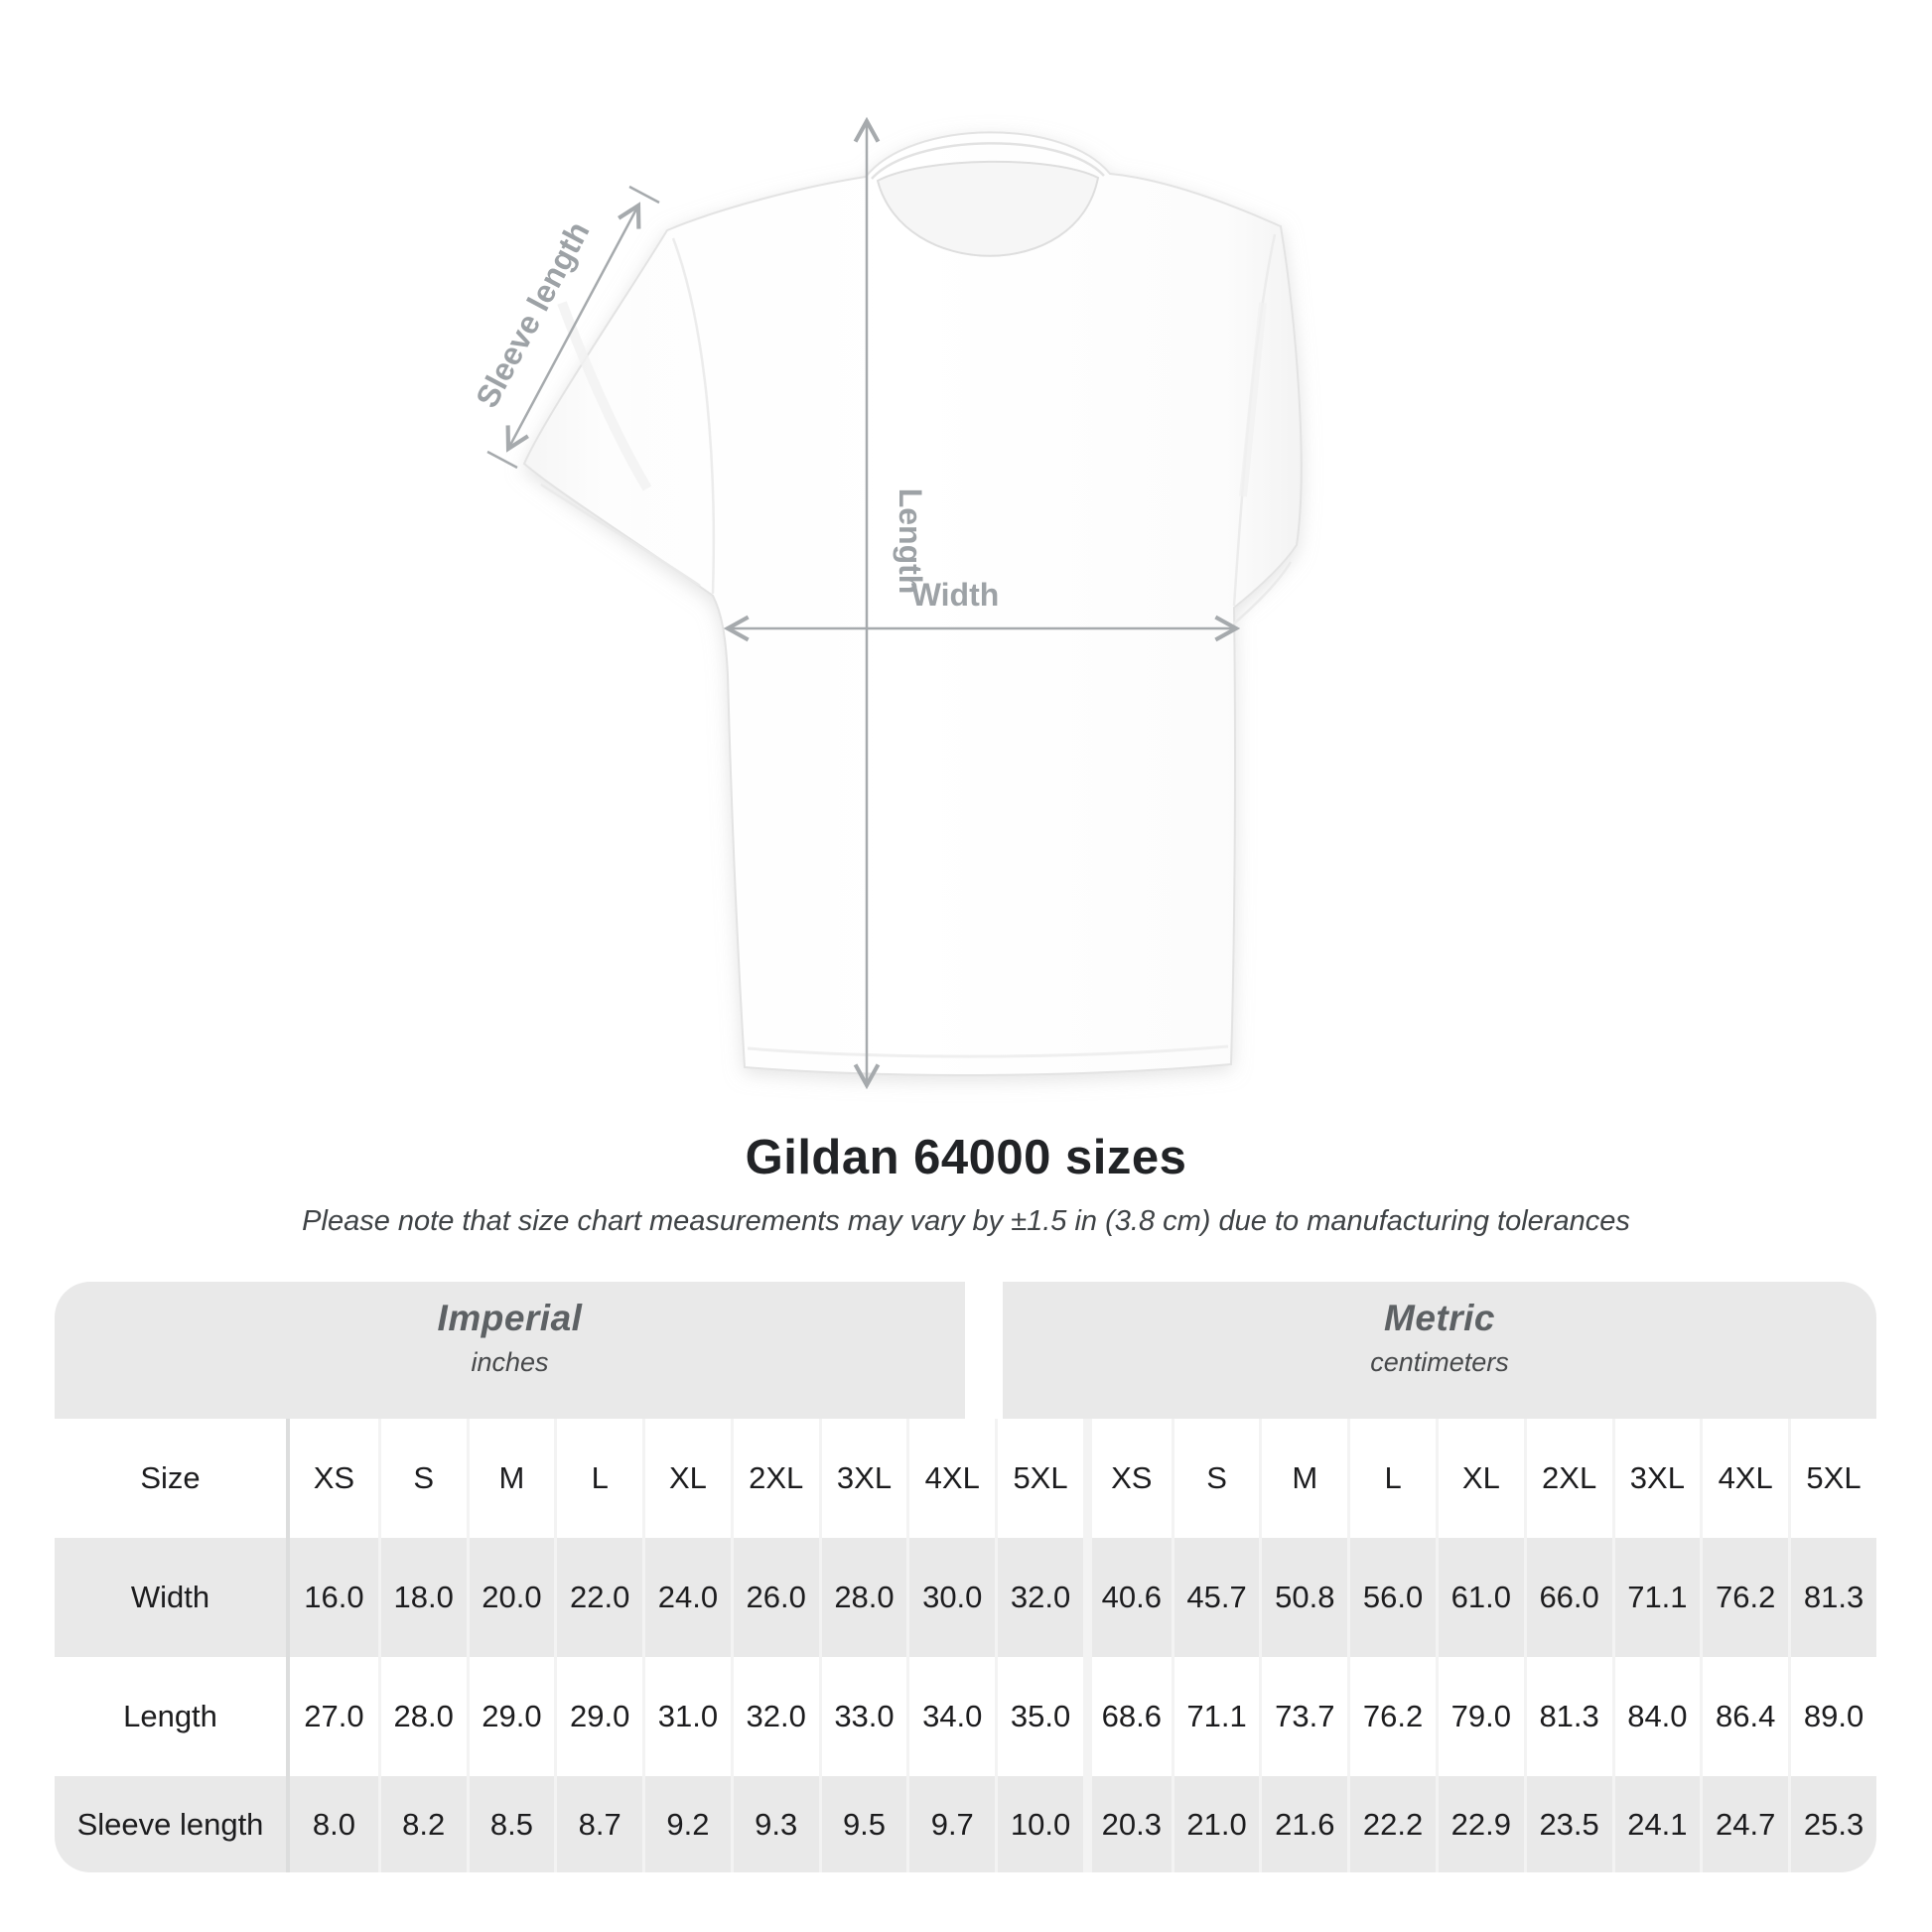  What do you see at coordinates (910, 541) in the screenshot?
I see `length-label: Length` at bounding box center [910, 541].